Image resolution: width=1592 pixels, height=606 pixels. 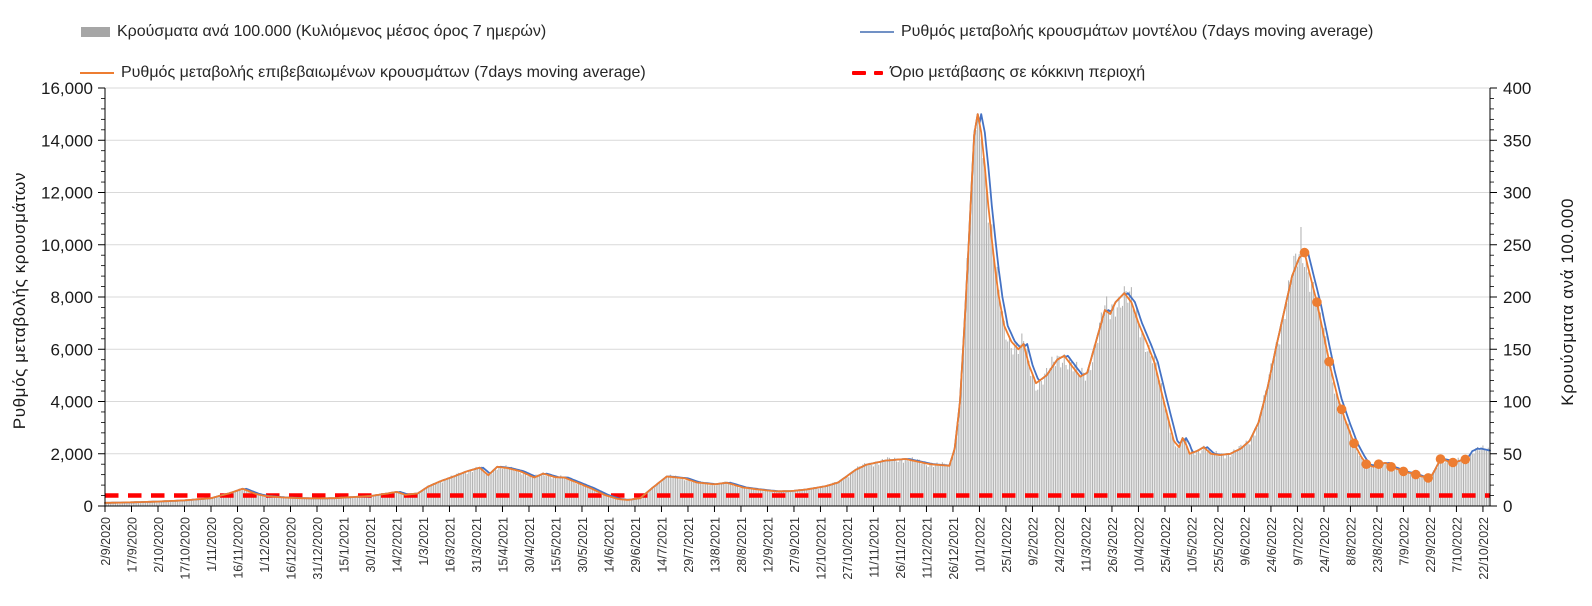 What do you see at coordinates (715, 545) in the screenshot?
I see `x-axis-date-label: 13/8/2021` at bounding box center [715, 545].